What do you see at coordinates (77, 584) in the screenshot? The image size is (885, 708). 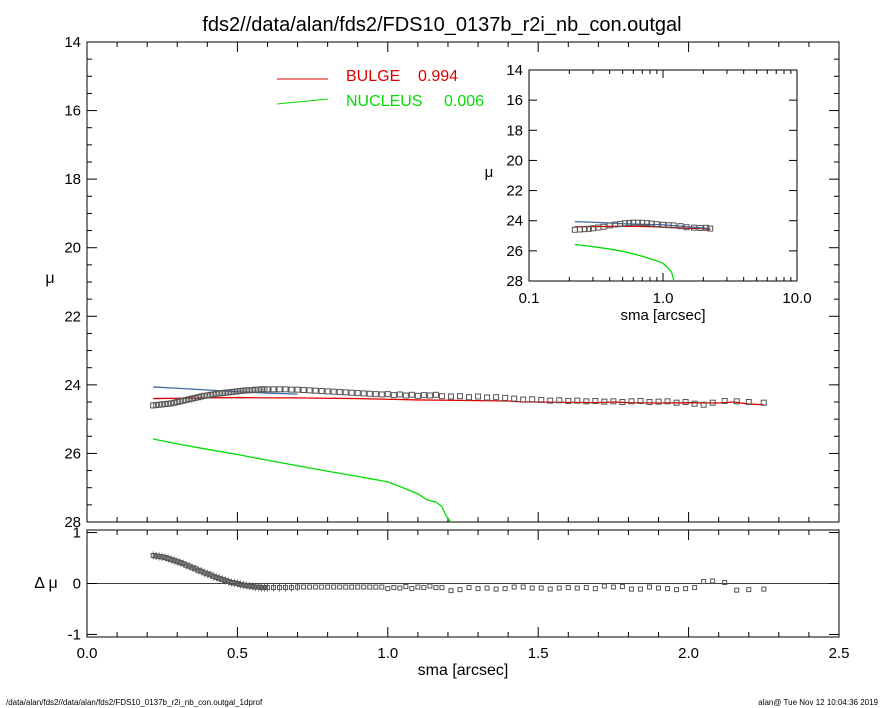 I see `residual-y-tick-label: 0` at bounding box center [77, 584].